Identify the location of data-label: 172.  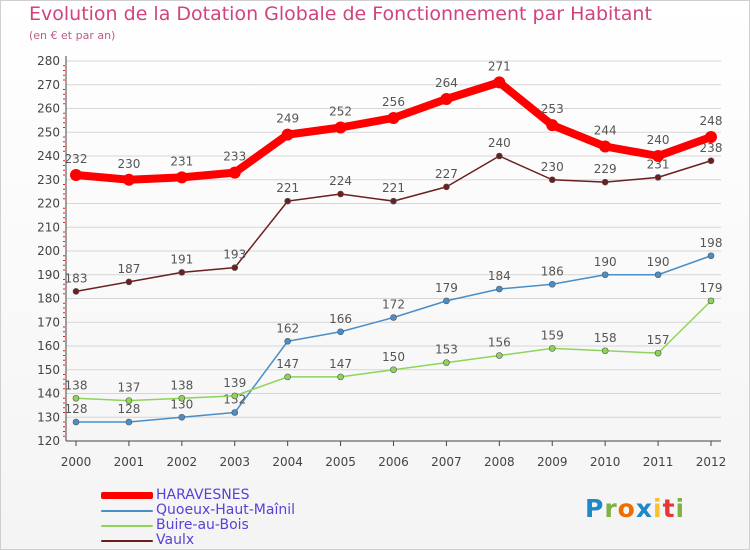
(393, 305).